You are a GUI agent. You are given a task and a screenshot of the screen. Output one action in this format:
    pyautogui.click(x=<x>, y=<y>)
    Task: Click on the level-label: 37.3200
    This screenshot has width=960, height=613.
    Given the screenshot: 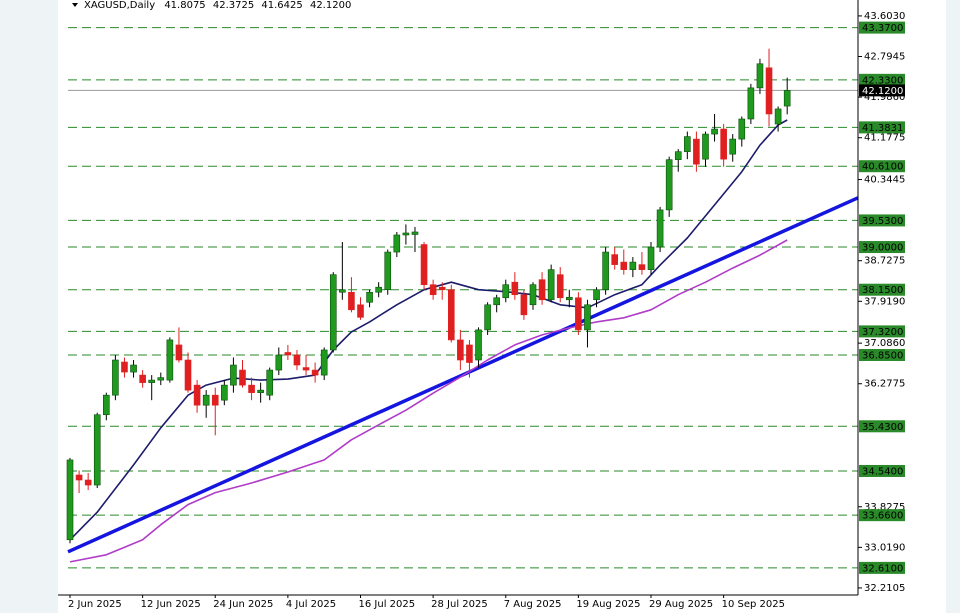 What is the action you would take?
    pyautogui.click(x=882, y=332)
    